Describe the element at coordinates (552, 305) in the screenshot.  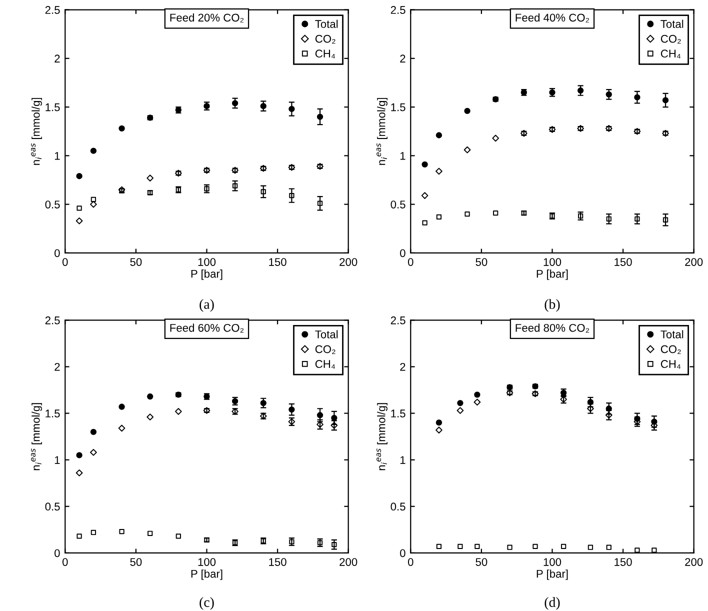
I see `text: (b)` at that location.